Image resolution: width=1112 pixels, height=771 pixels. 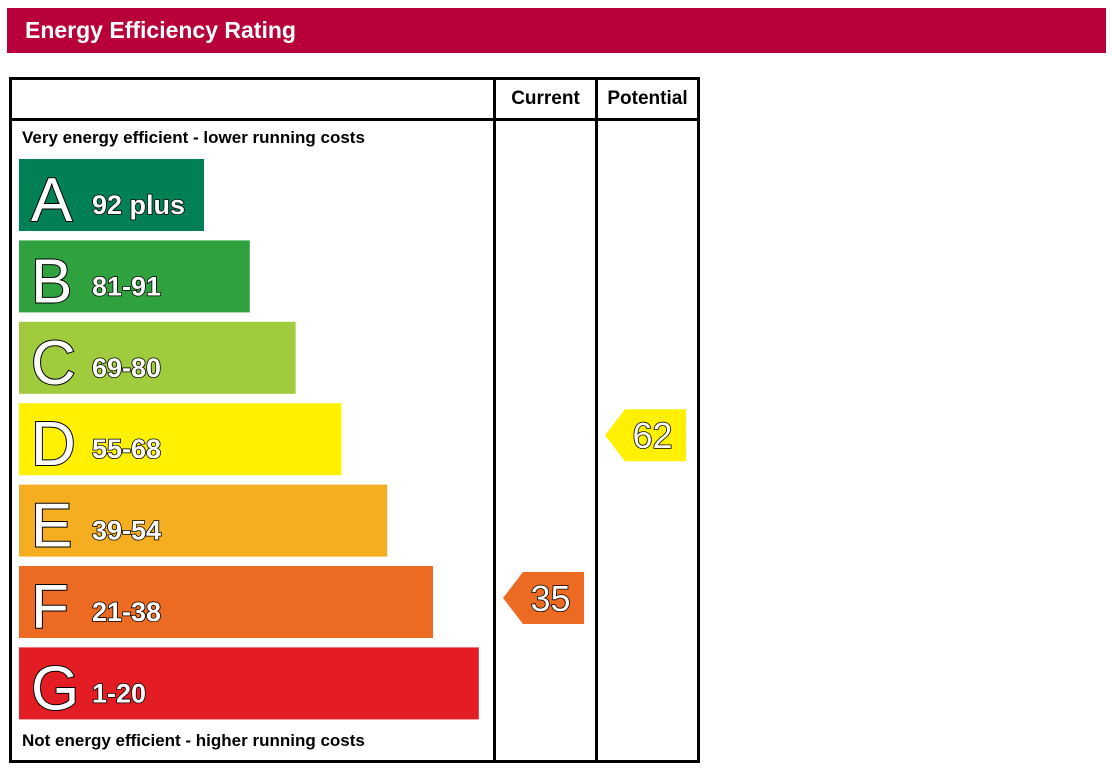 What do you see at coordinates (50, 607) in the screenshot?
I see `band-f-letter: F` at bounding box center [50, 607].